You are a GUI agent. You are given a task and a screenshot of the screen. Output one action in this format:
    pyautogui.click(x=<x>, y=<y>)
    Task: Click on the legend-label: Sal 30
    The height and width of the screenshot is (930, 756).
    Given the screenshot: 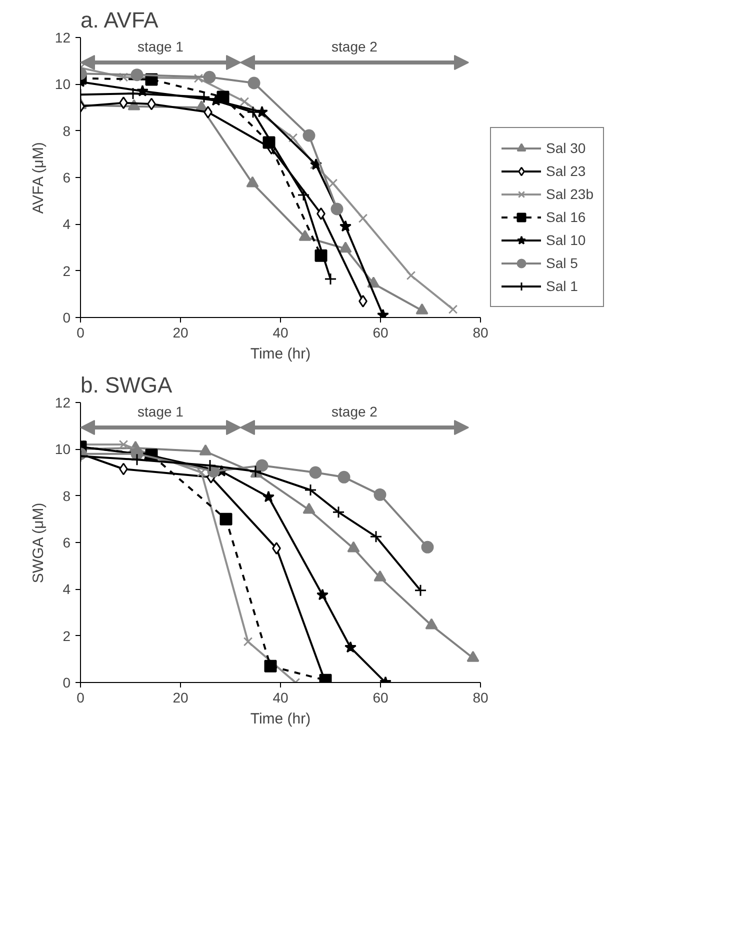 What is the action you would take?
    pyautogui.click(x=566, y=148)
    